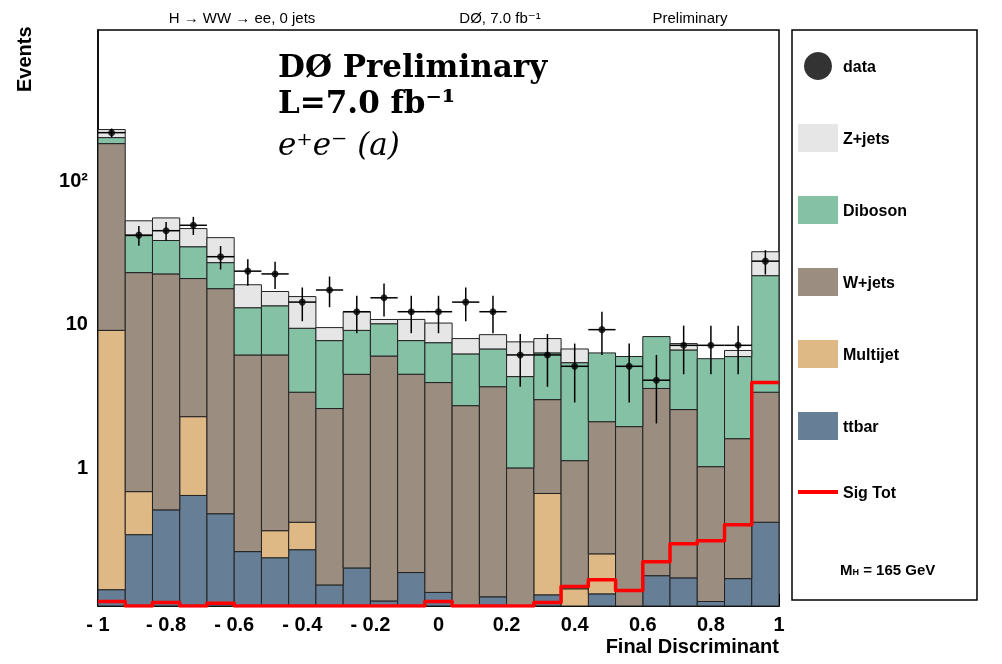  Describe the element at coordinates (370, 624) in the screenshot. I see `x-tick-label: - 0.2` at that location.